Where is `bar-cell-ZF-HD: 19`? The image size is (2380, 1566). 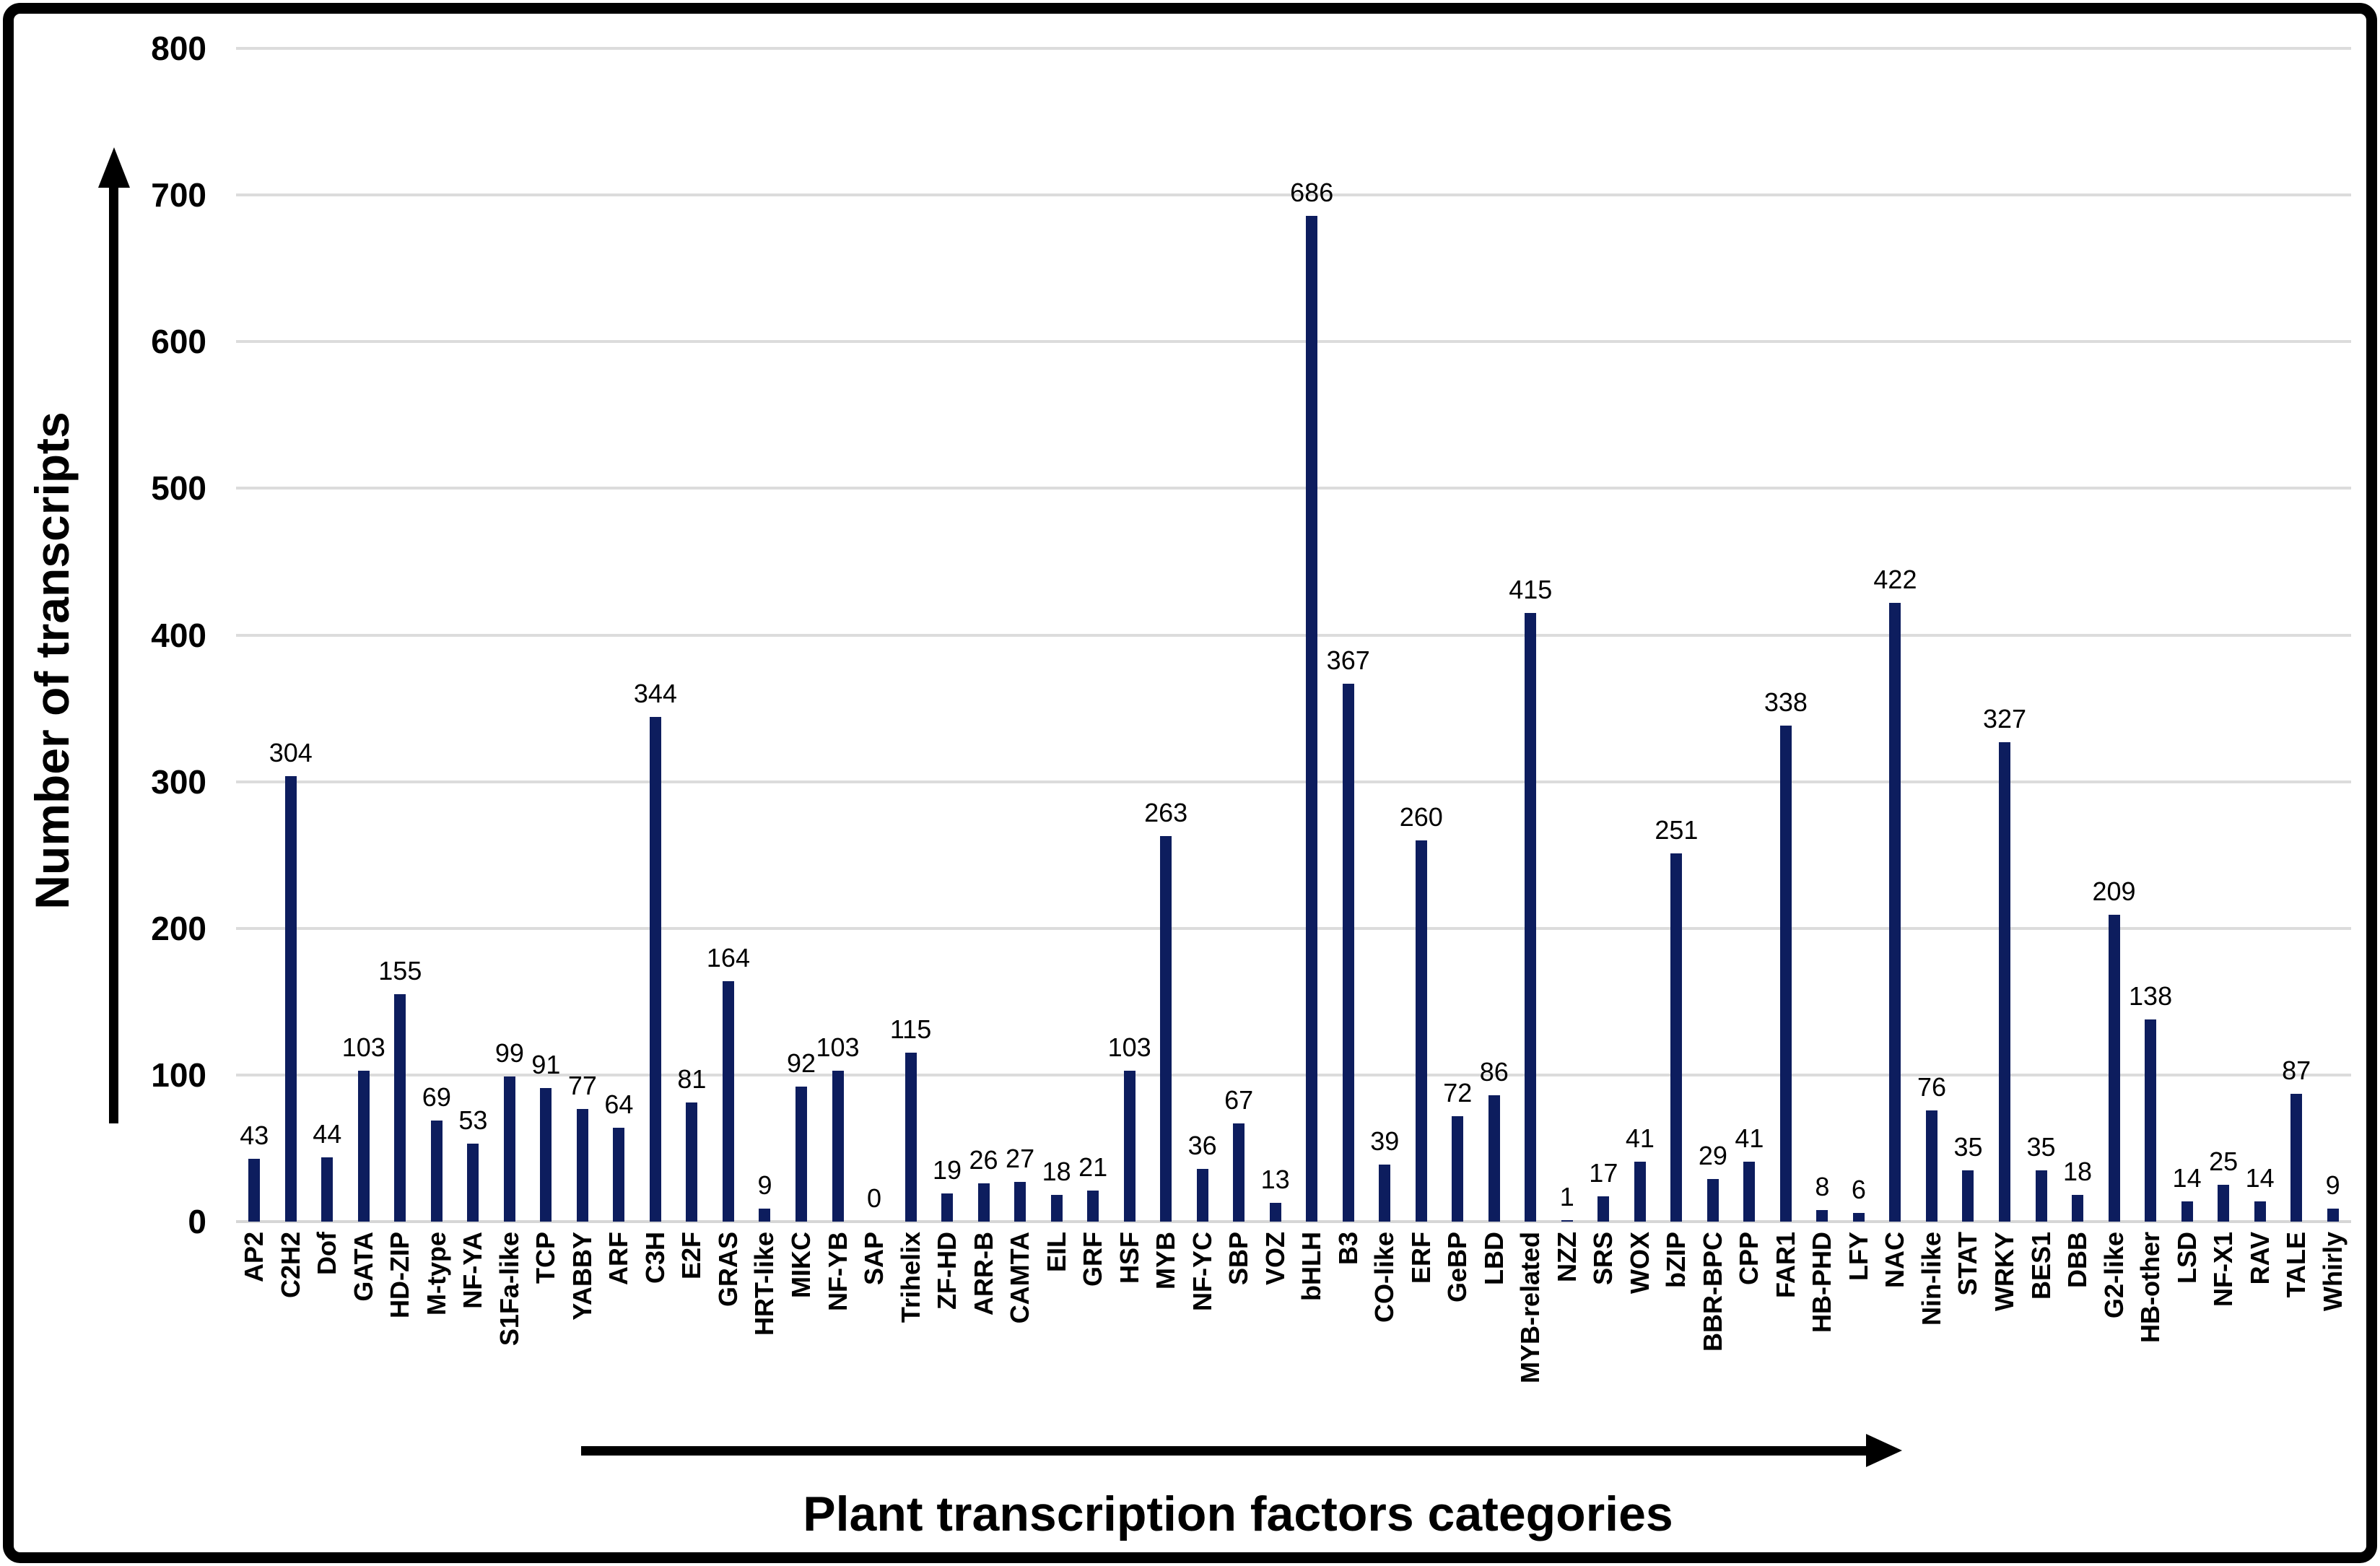 bar-cell-ZF-HD: 19 is located at coordinates (947, 635).